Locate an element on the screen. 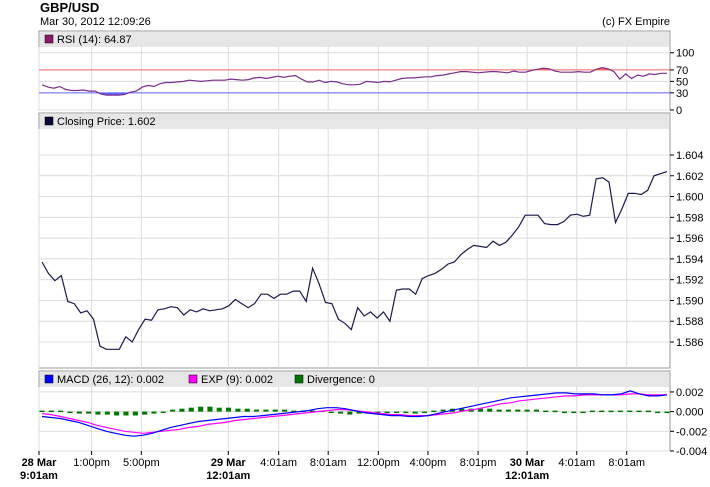  y-tick-label-p2-1: 0.000 is located at coordinates (690, 413).